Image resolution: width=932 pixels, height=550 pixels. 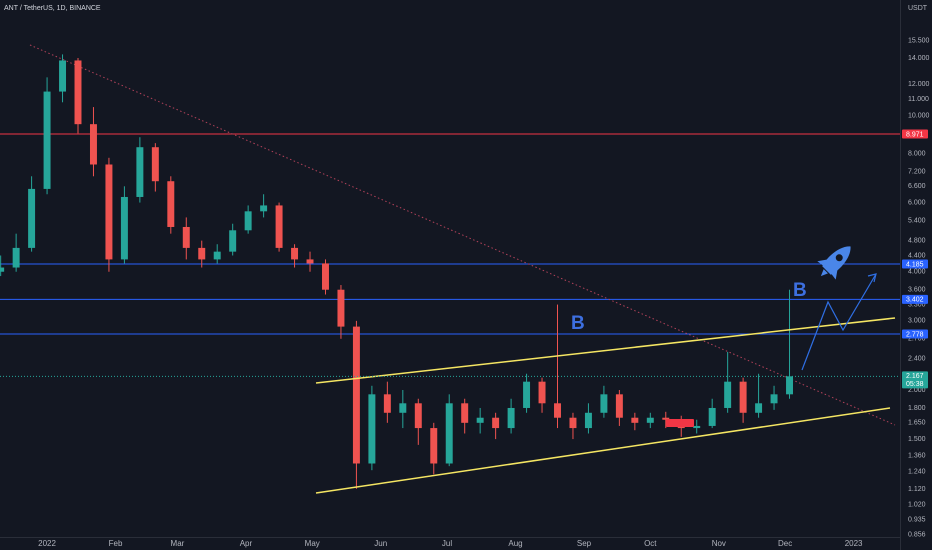 I want to click on chart-title: ANT / TetherUS, 1D, BINANCE, so click(x=52, y=8).